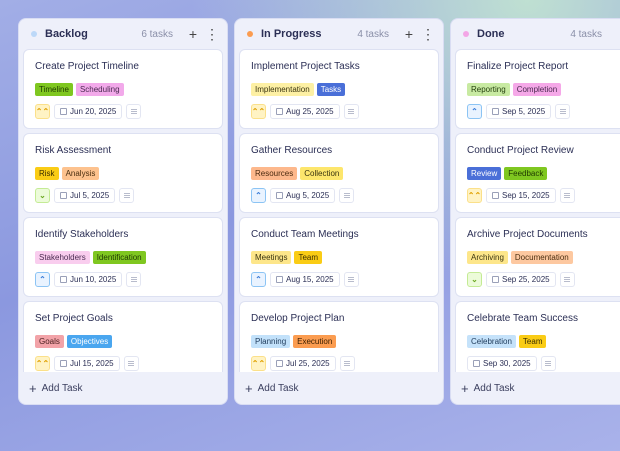 Image resolution: width=620 pixels, height=451 pixels. I want to click on due-date: Sep 25, 2025, so click(521, 279).